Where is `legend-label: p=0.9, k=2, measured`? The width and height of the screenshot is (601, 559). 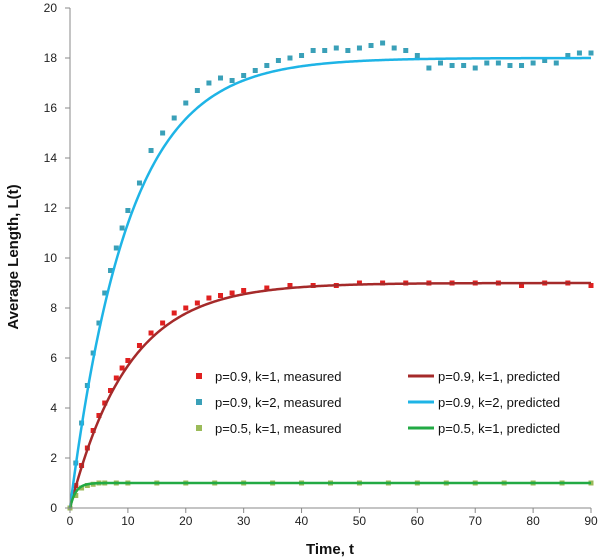
legend-label: p=0.9, k=2, measured is located at coordinates (278, 402).